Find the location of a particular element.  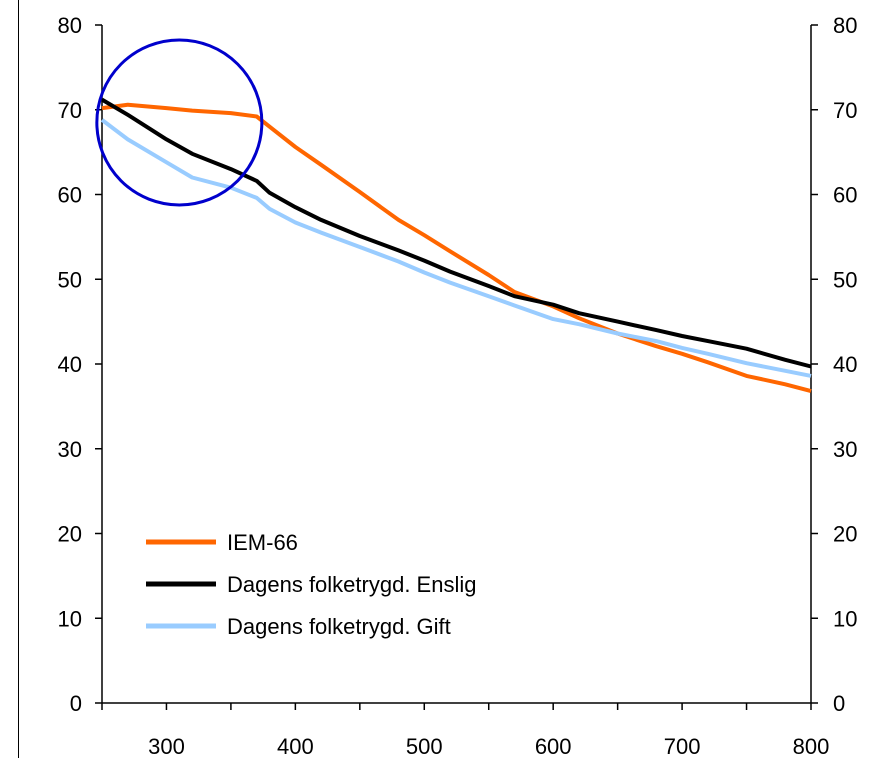

y-tick-label-right: 40 is located at coordinates (845, 364).